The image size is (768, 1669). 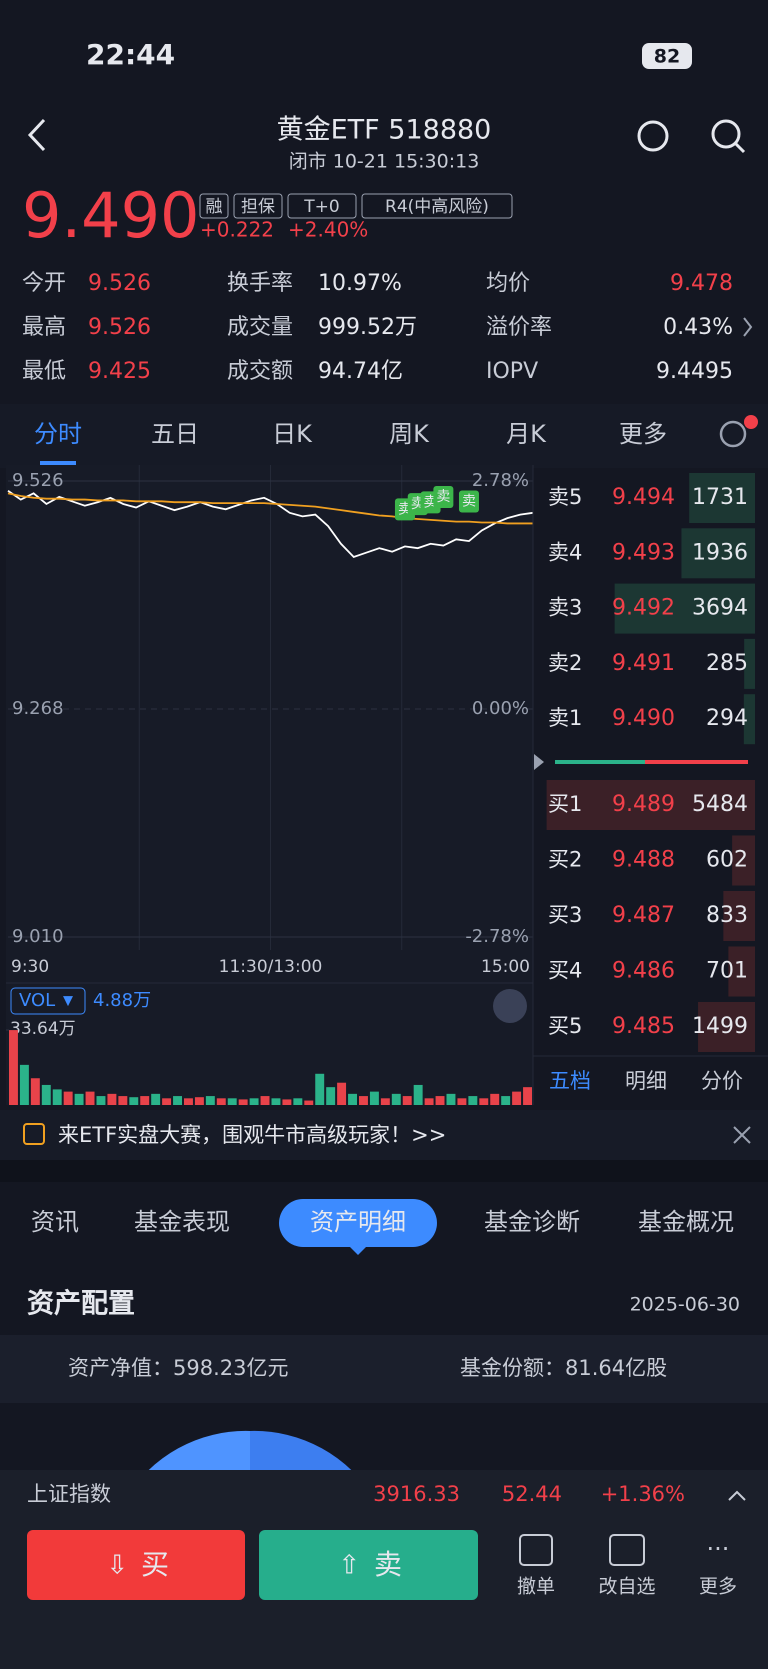 What do you see at coordinates (260, 371) in the screenshot?
I see `stat-label: 成交额` at bounding box center [260, 371].